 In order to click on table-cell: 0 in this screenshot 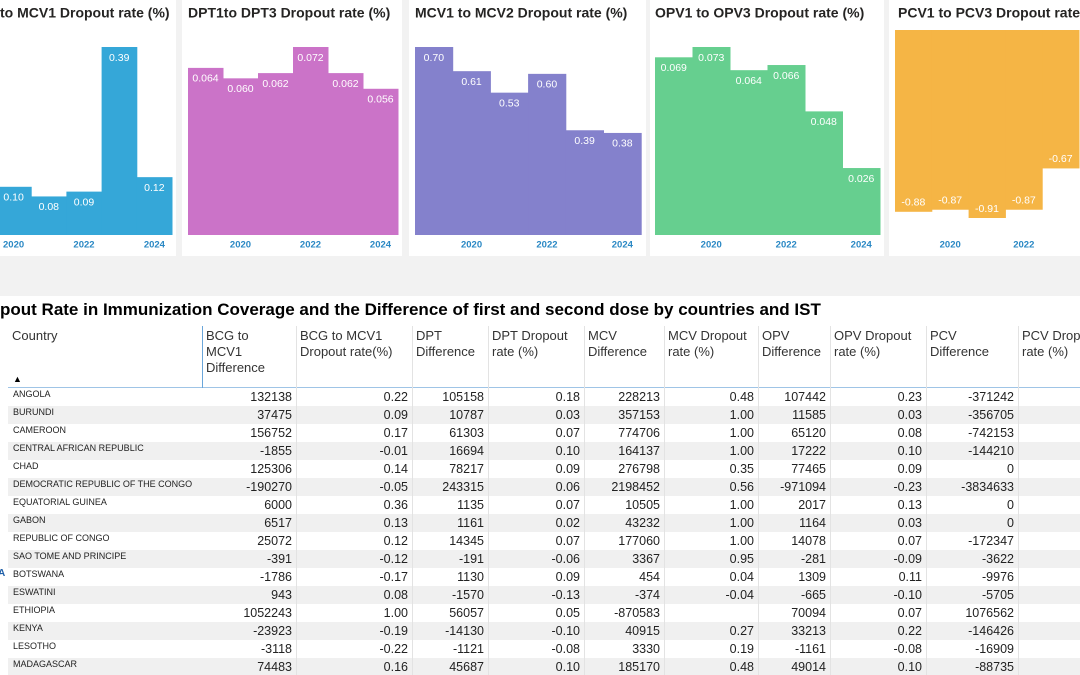, I will do `click(1010, 505)`.